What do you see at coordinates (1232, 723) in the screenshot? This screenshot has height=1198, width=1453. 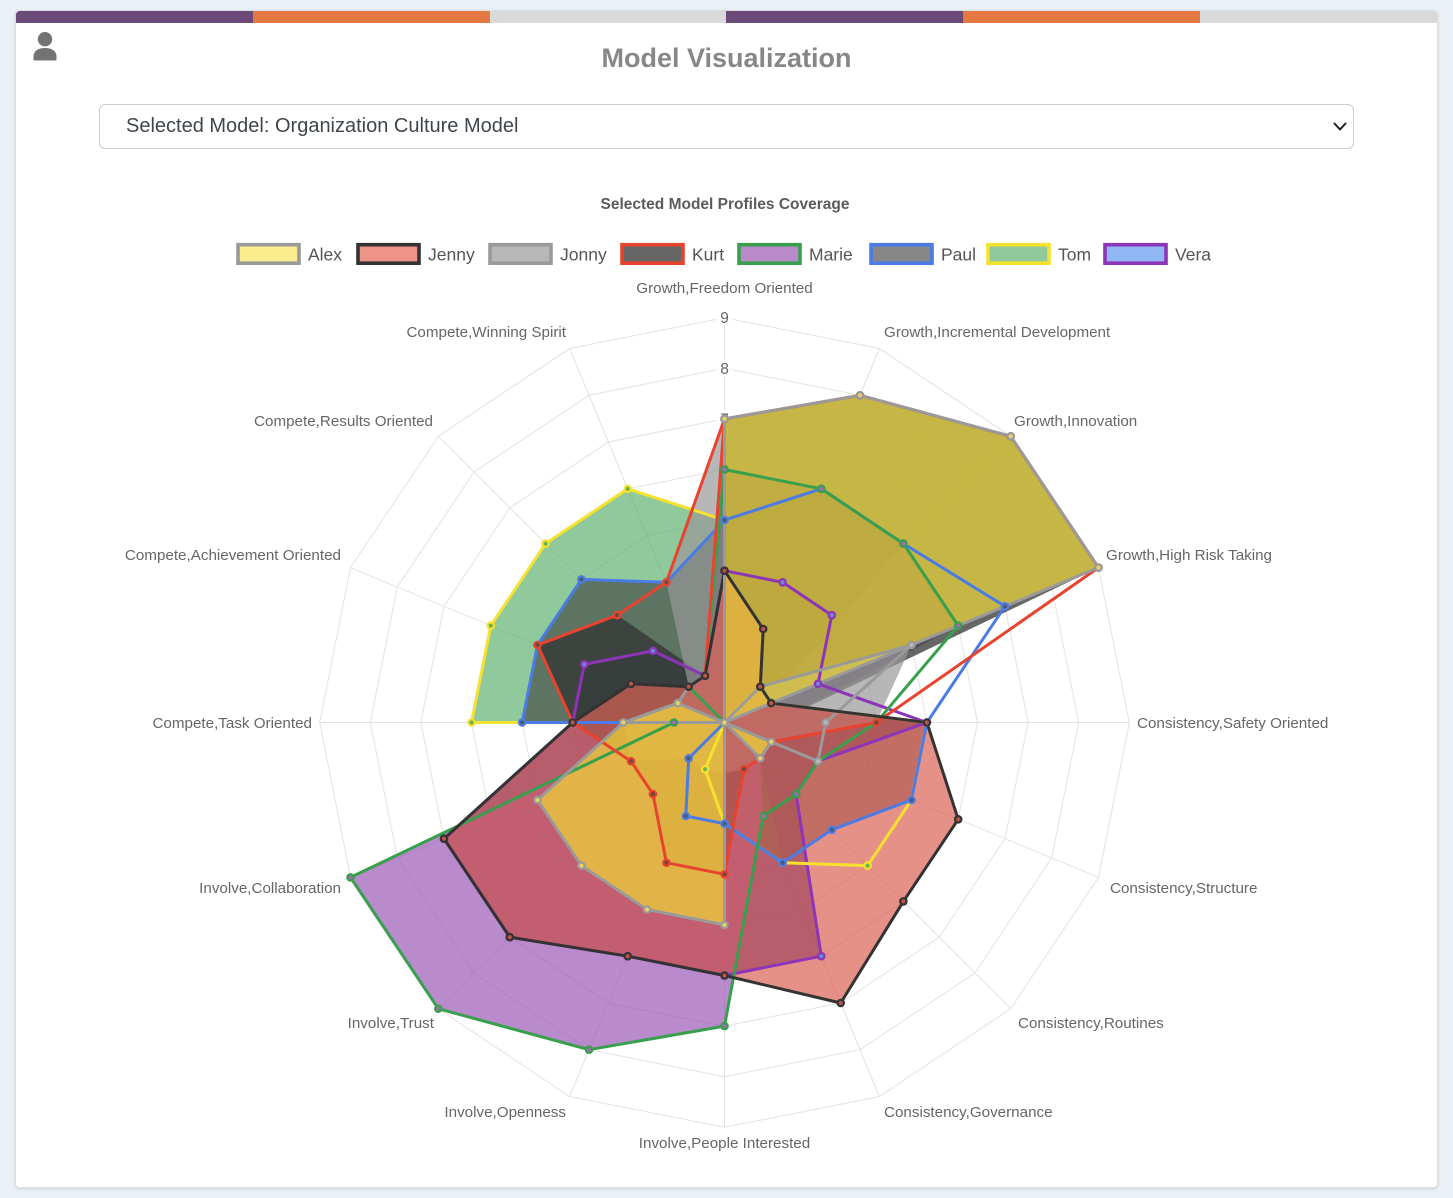 I see `svg-text: Consistency,Safety Oriented` at bounding box center [1232, 723].